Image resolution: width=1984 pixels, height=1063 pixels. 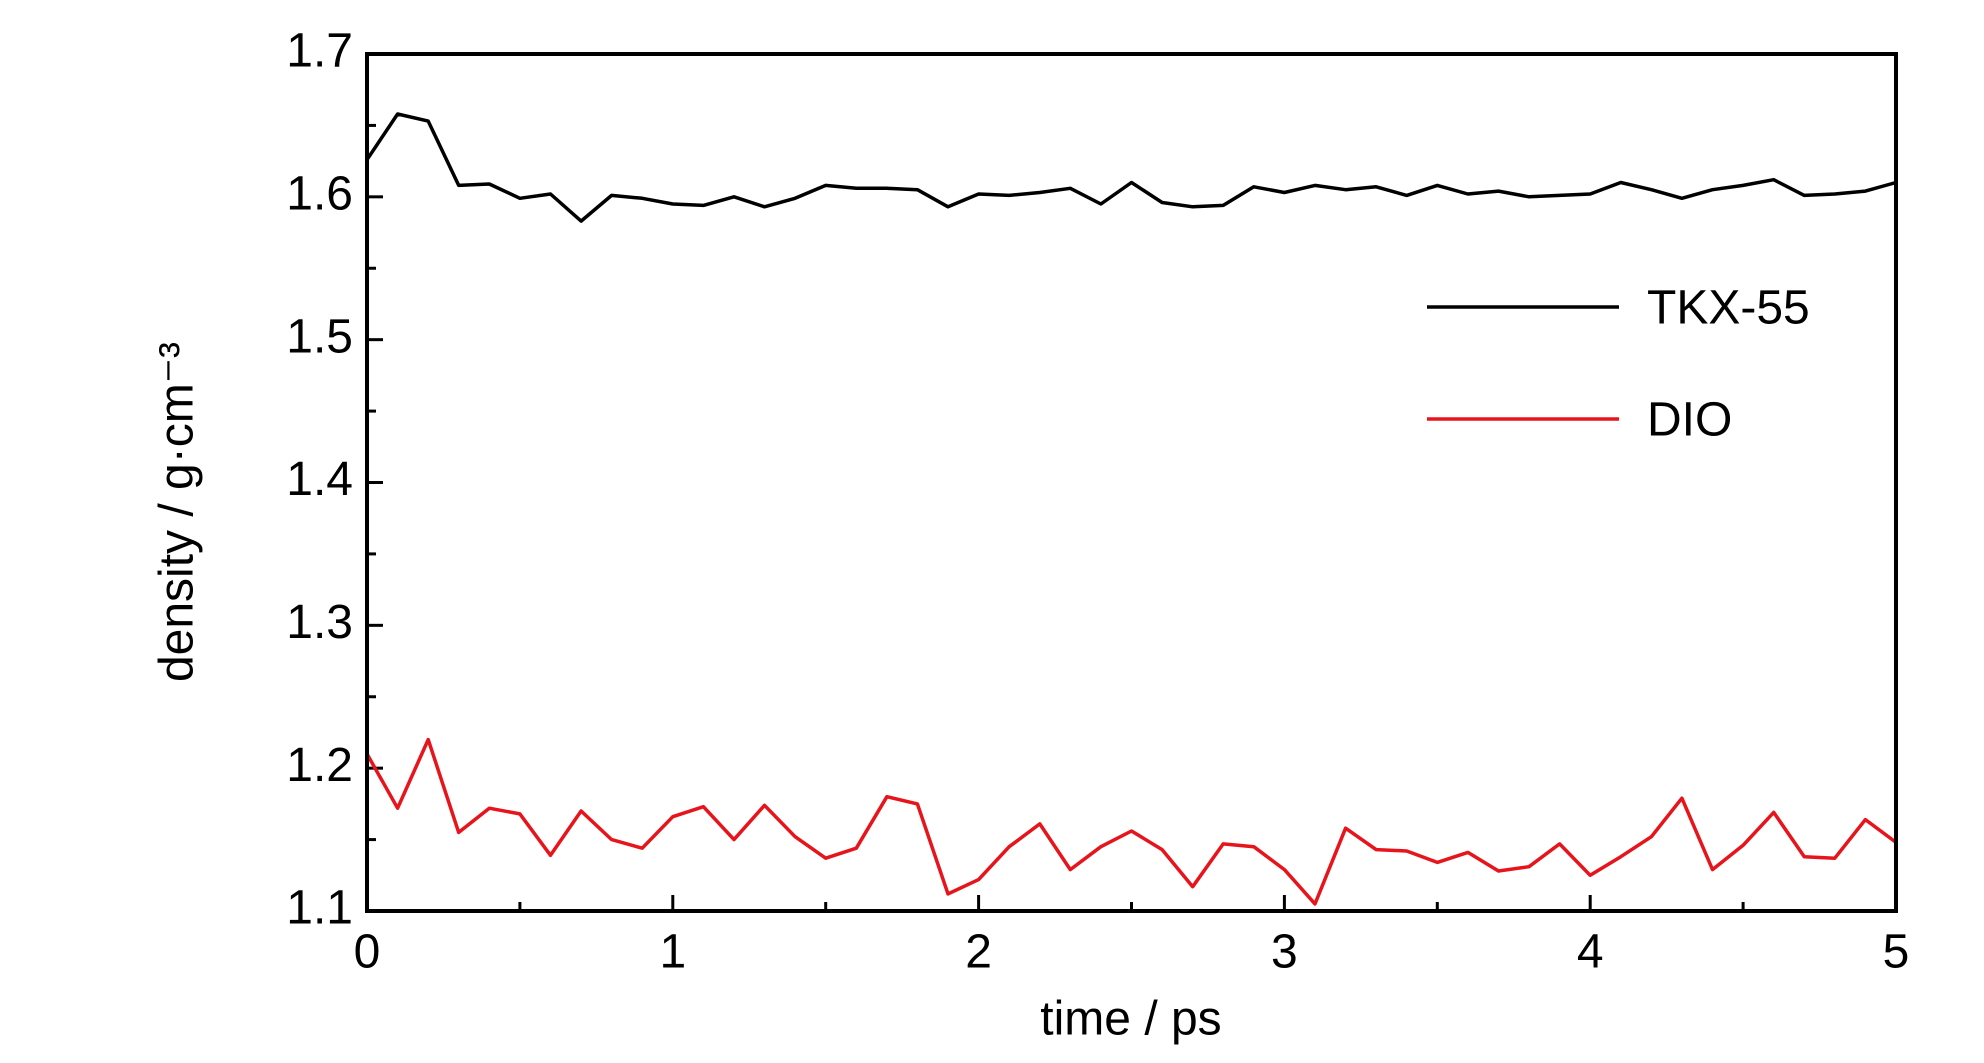 I want to click on y-tick-label: 1.7, so click(x=319, y=51).